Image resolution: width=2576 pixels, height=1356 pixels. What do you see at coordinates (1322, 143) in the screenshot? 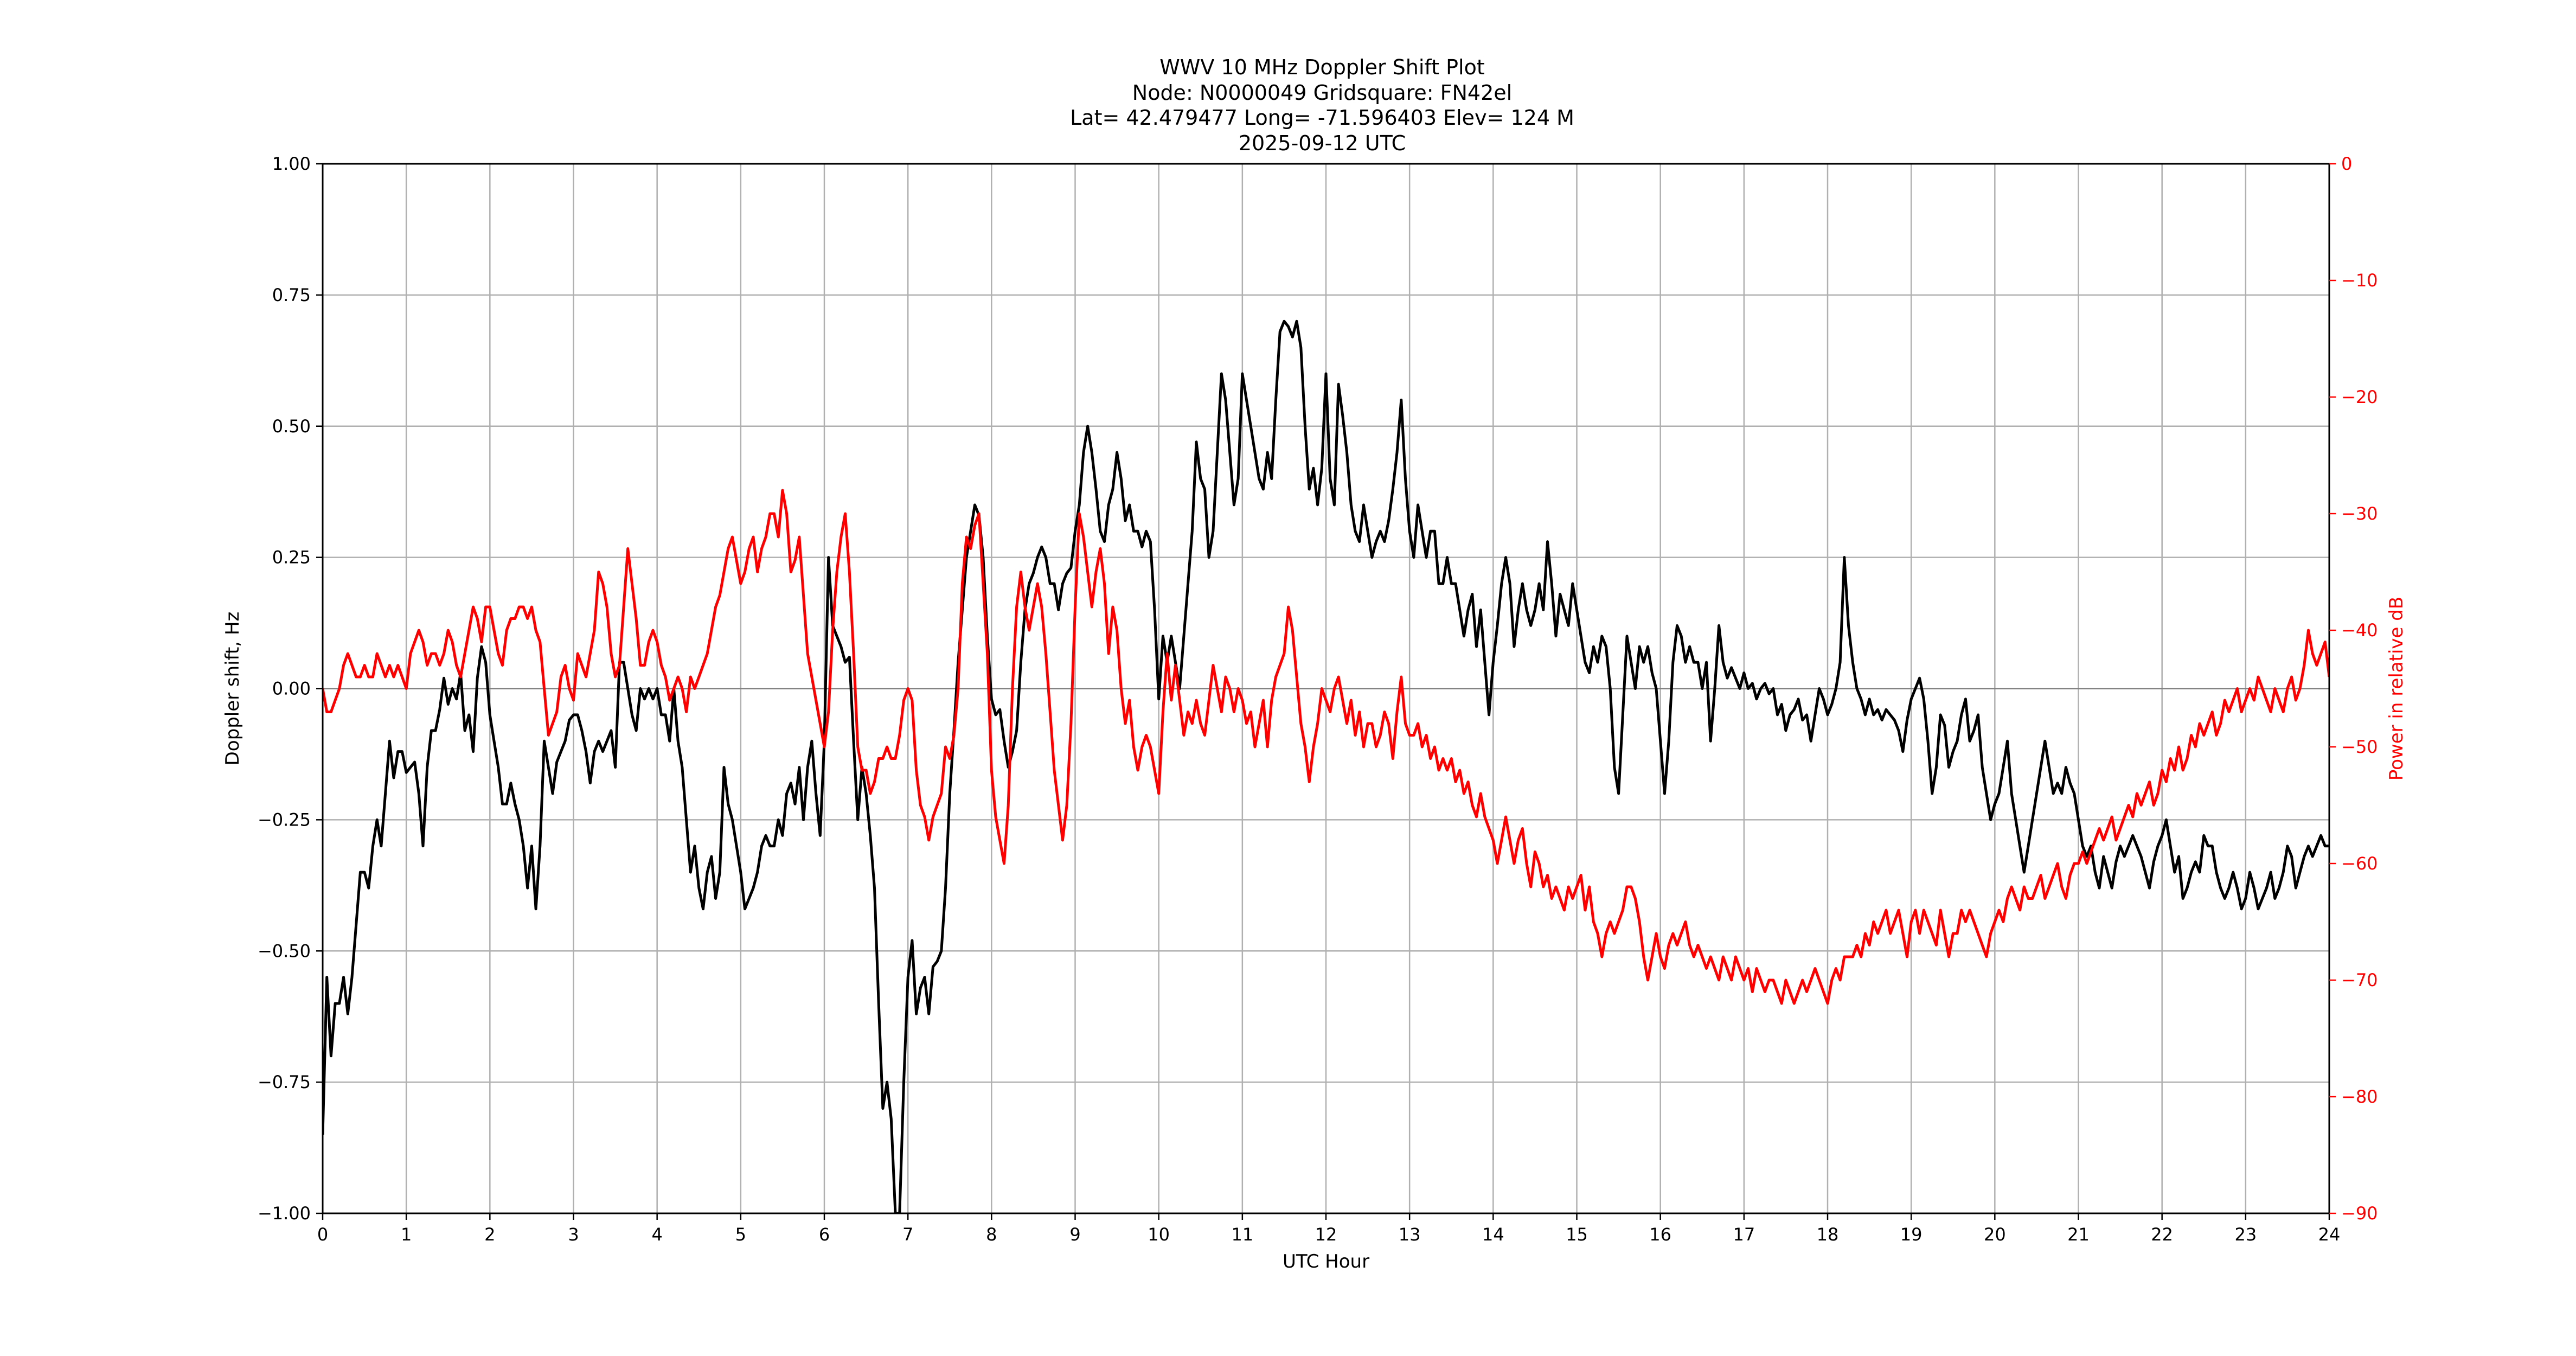
I see `chart-subtitle-date: 2025-09-12 UTC` at bounding box center [1322, 143].